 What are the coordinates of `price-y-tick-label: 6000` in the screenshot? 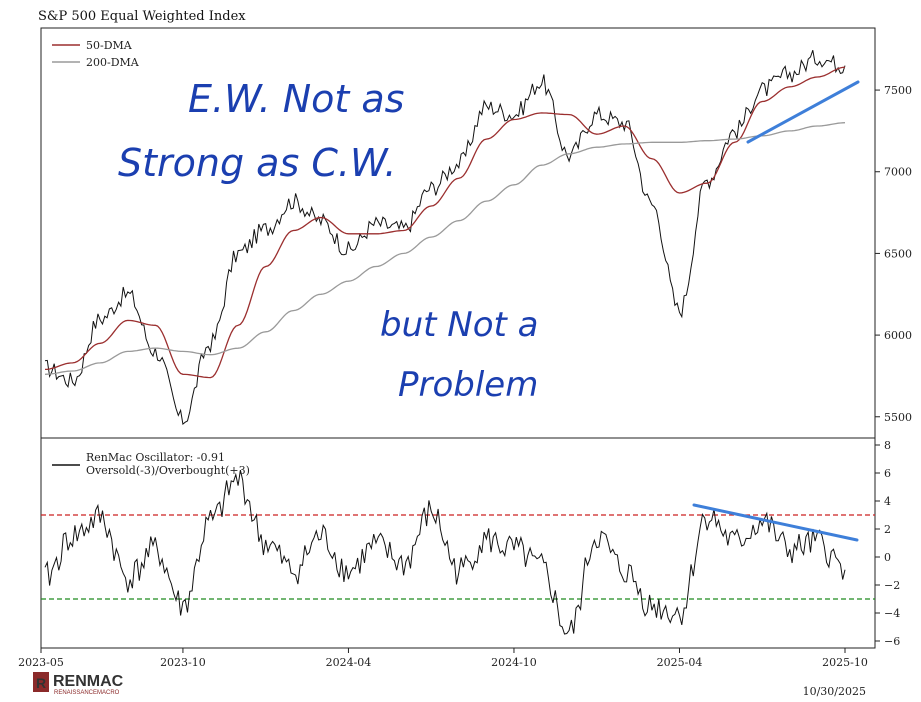 It's located at (898, 335).